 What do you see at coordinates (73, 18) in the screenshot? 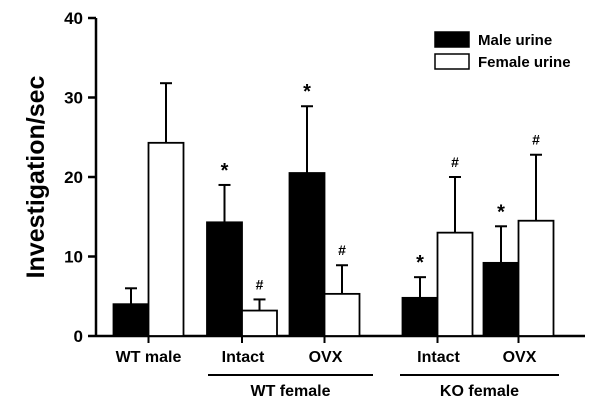
I see `y-tick-label: 40` at bounding box center [73, 18].